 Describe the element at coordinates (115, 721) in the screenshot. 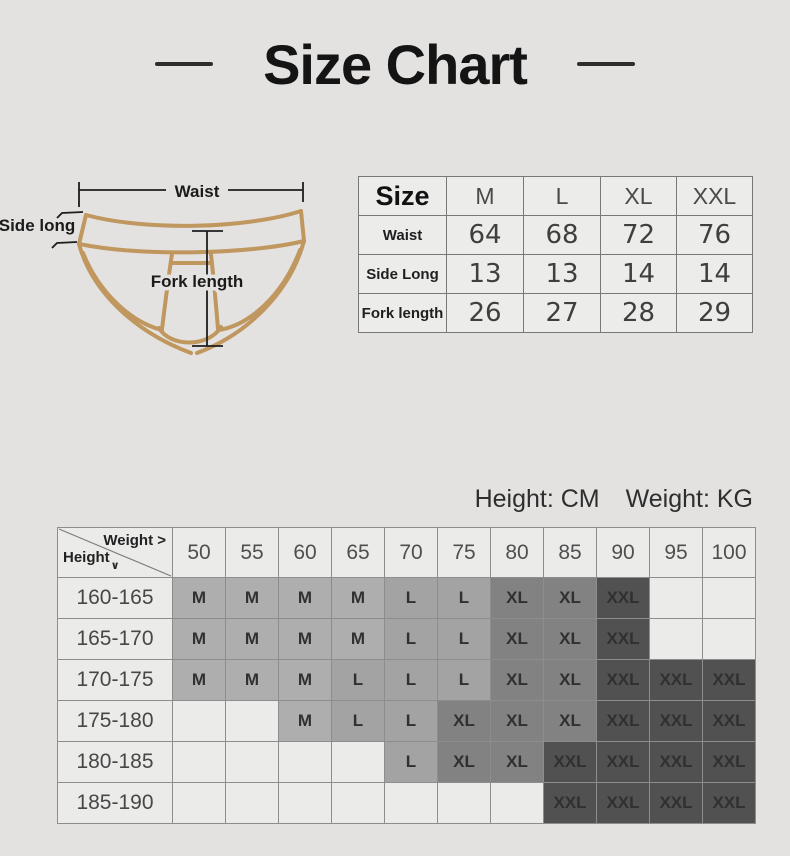

I see `height-row-header: 175-180` at that location.